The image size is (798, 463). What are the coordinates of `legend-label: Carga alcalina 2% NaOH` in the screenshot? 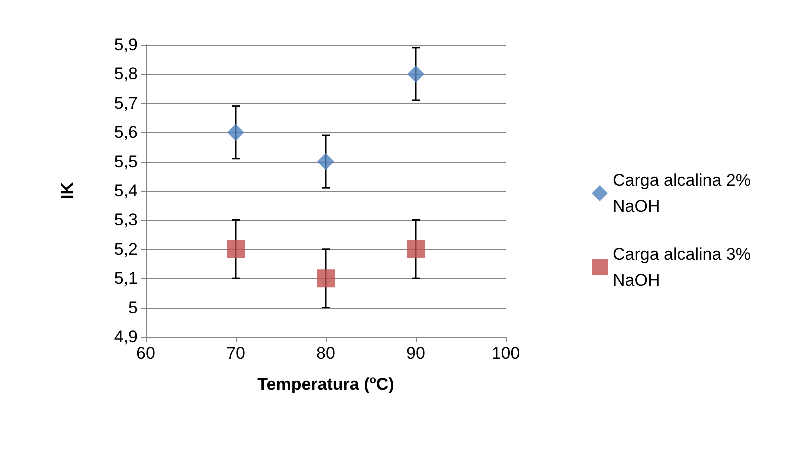 It's located at (684, 193).